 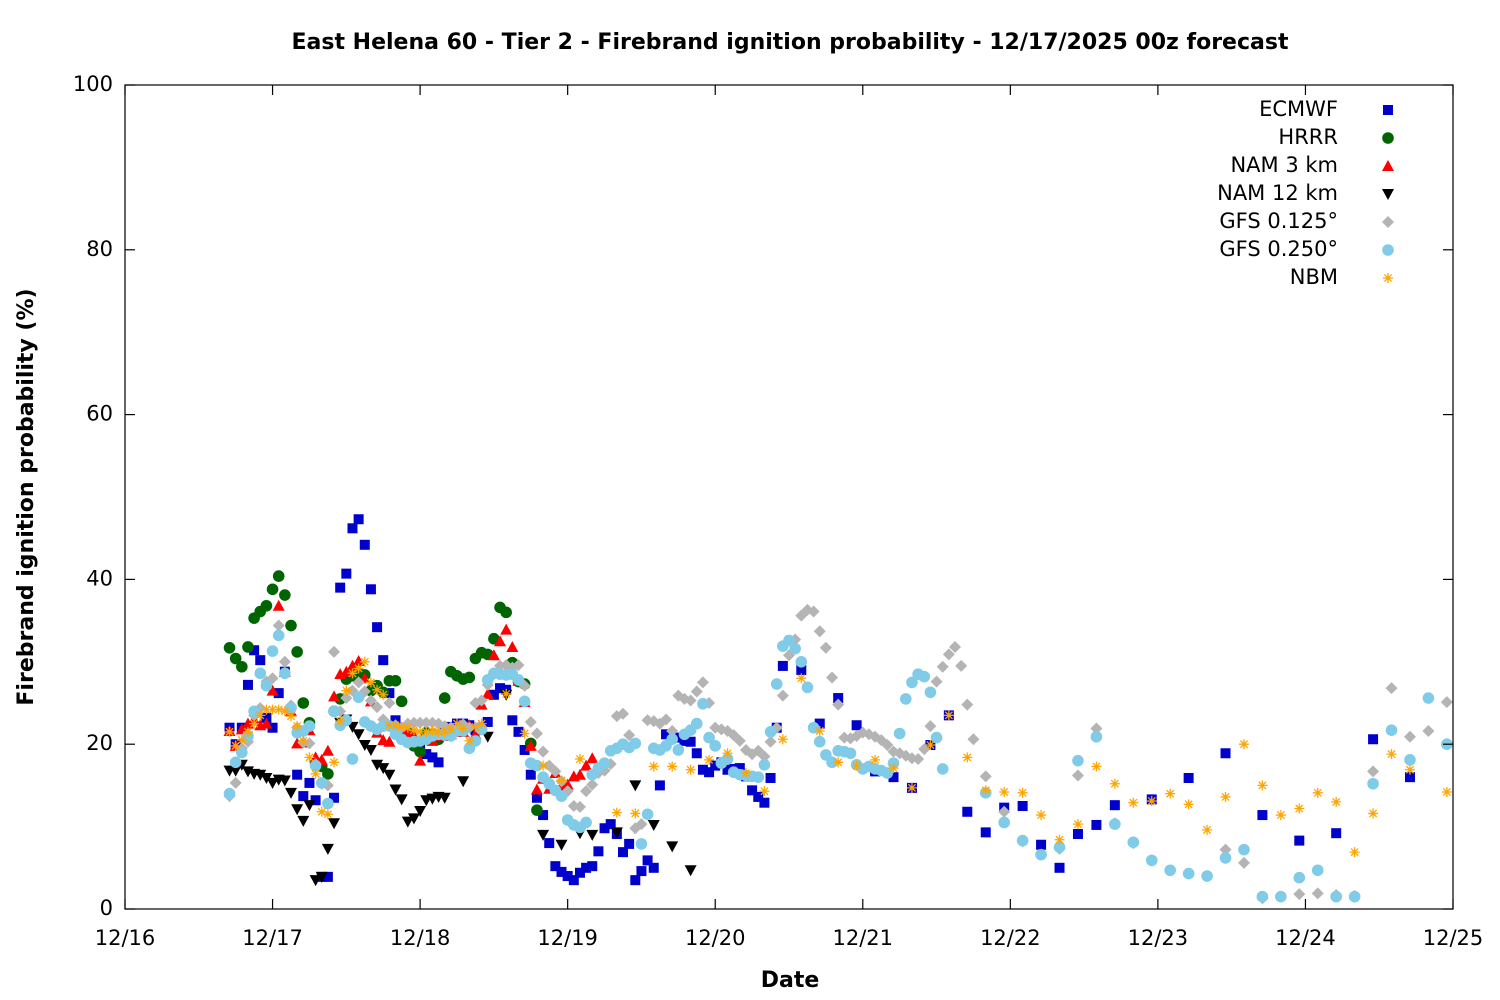 I want to click on y-tick-label: 60, so click(x=99, y=414).